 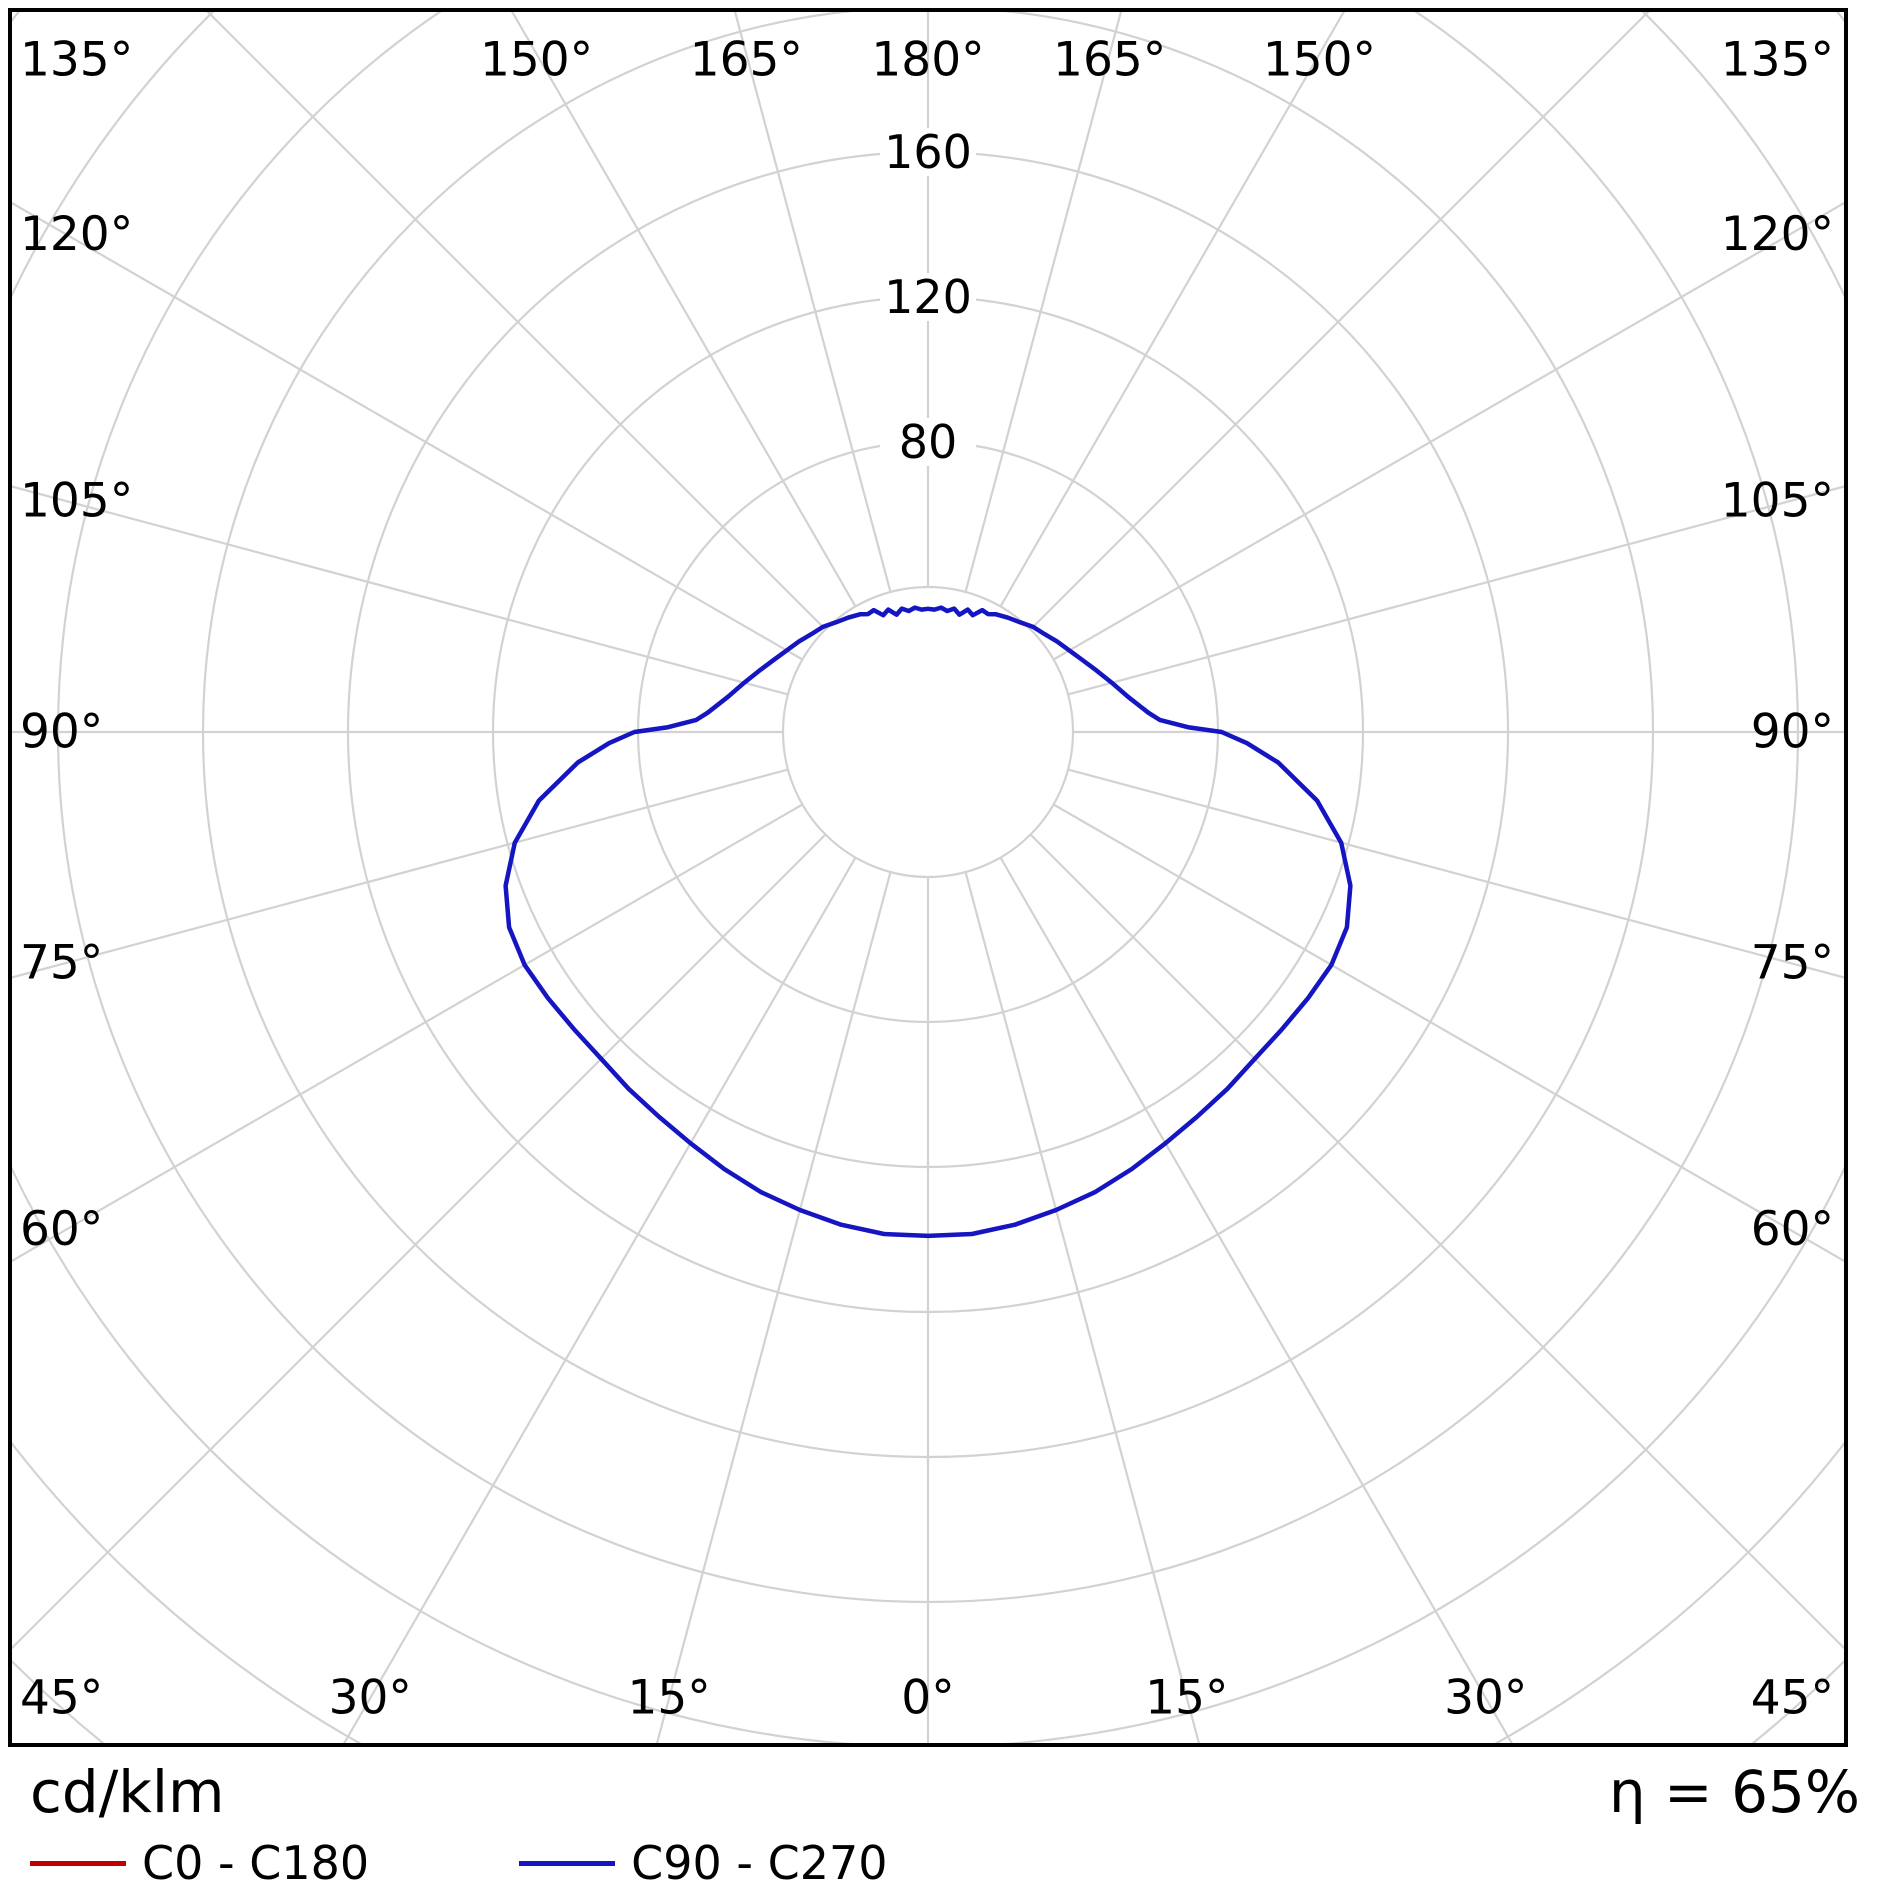 I want to click on radial-tick-label: 160, so click(x=928, y=152).